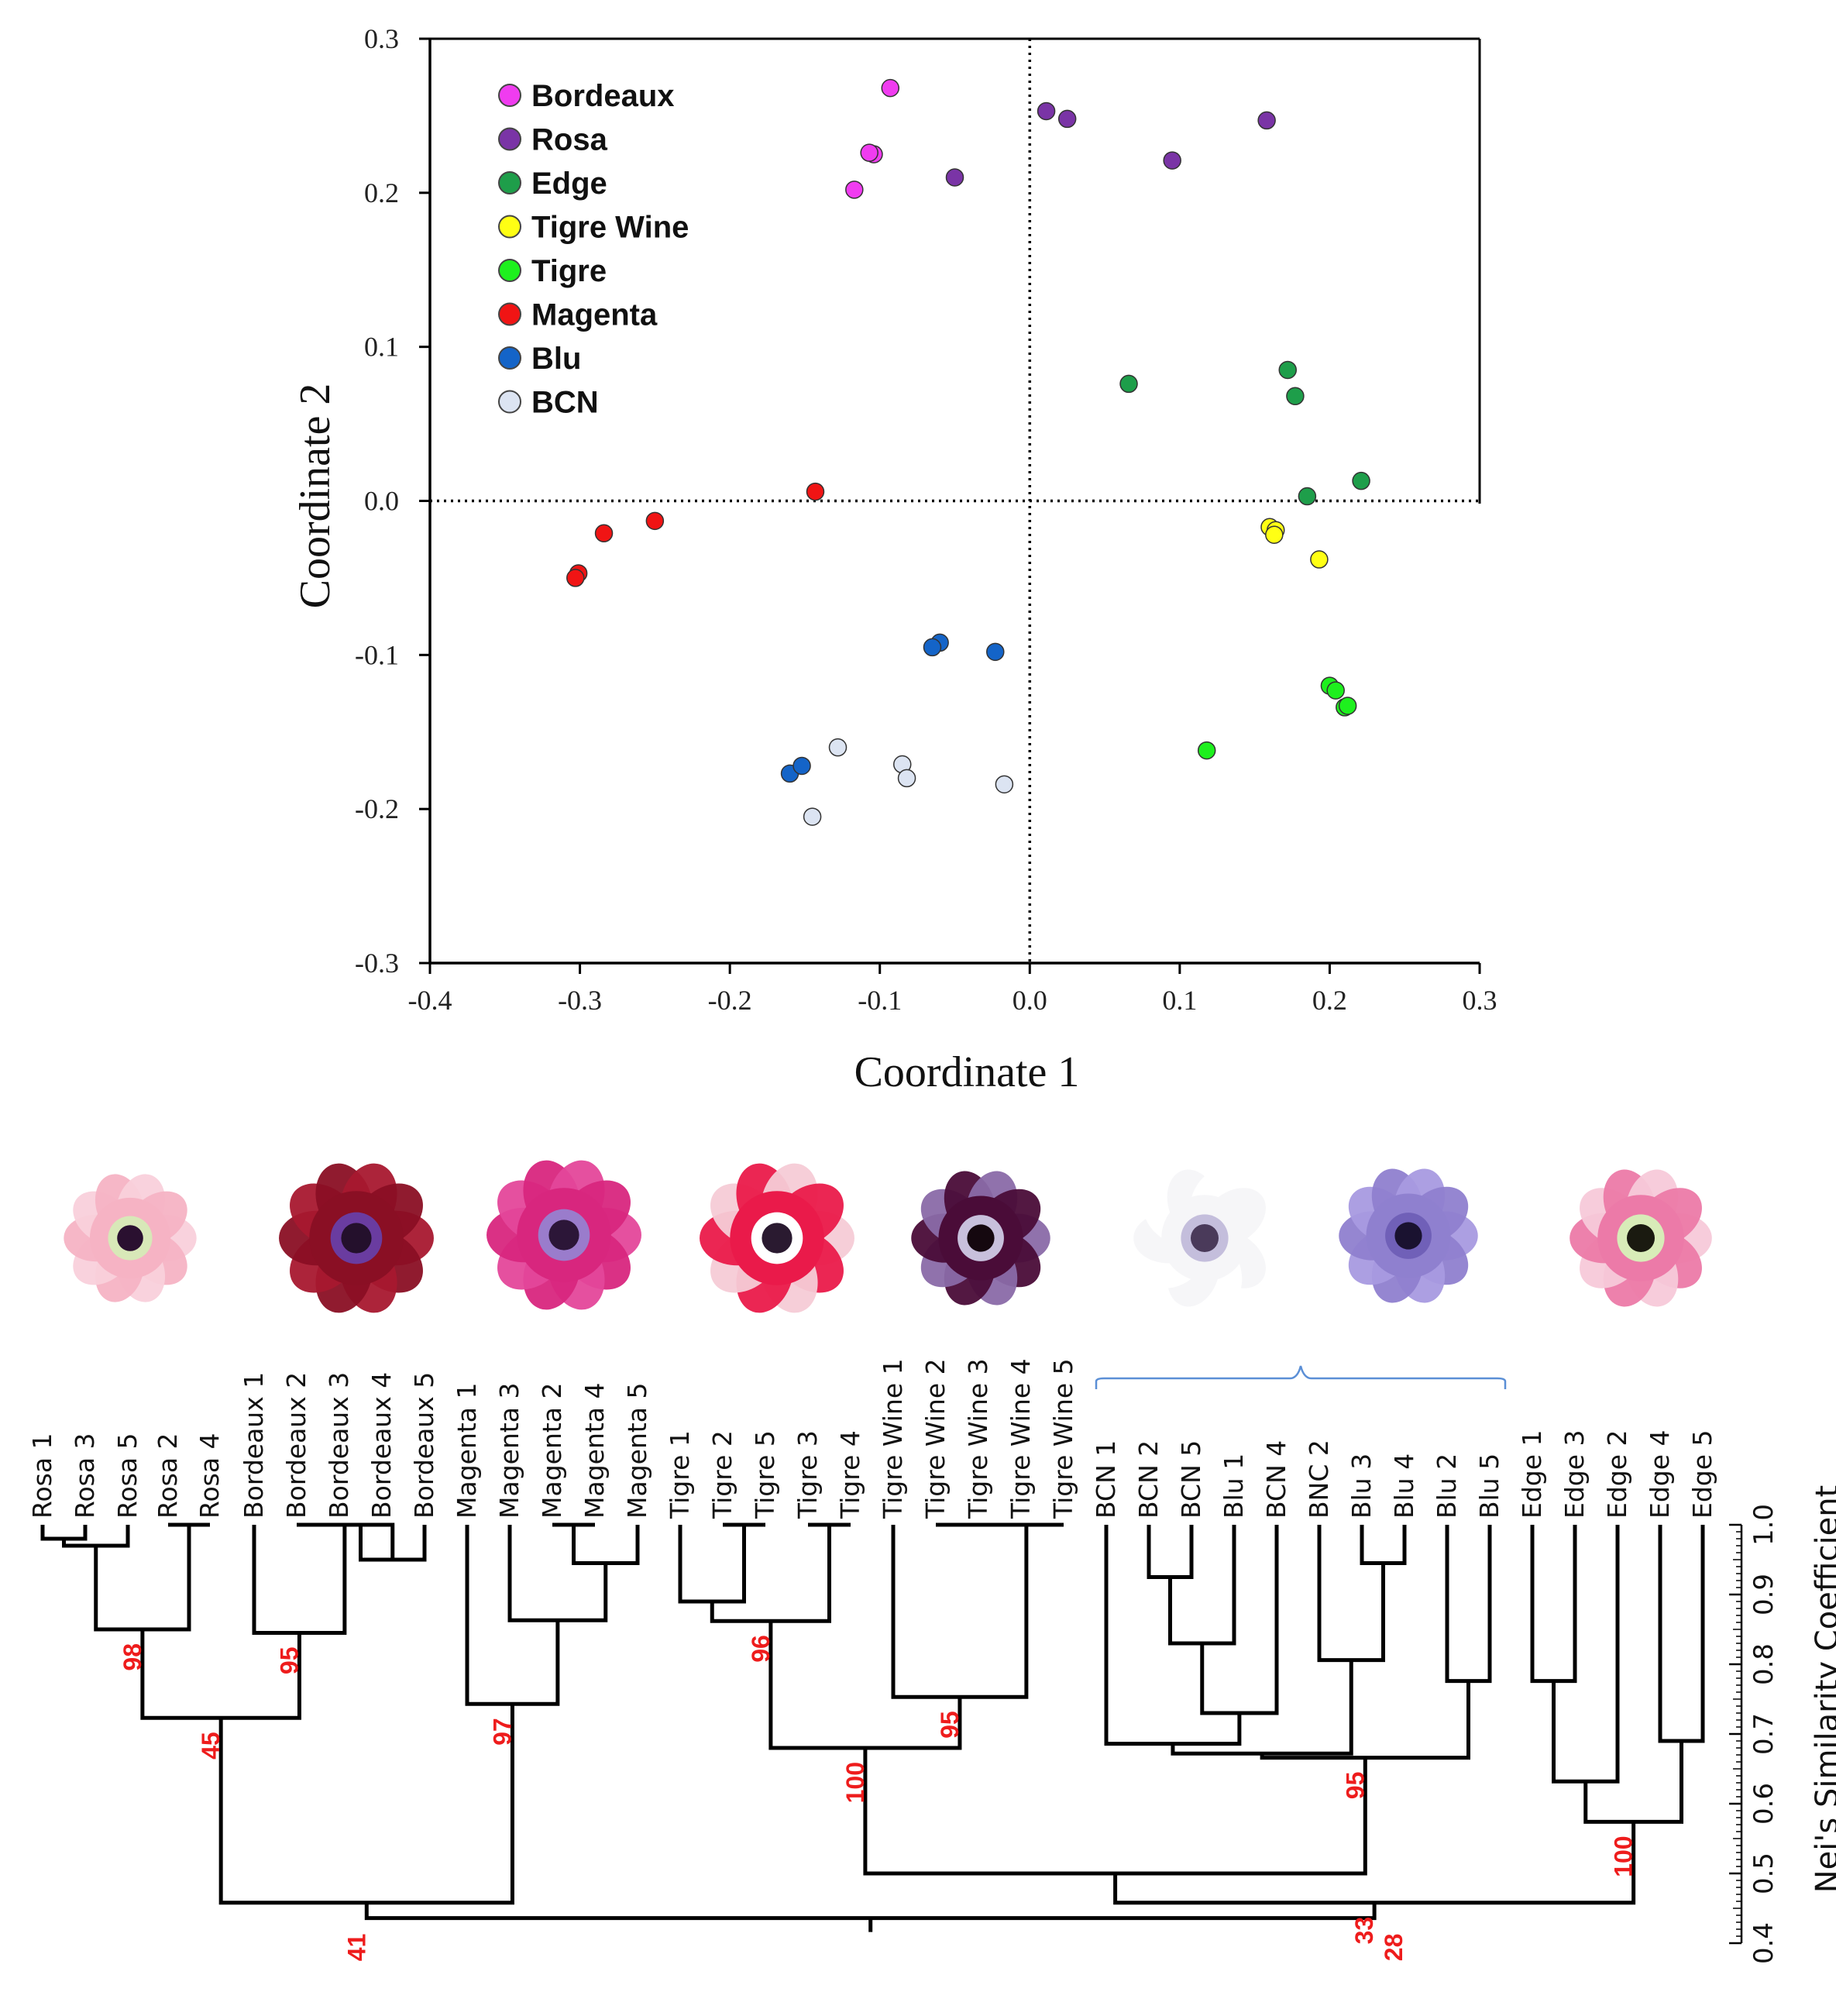  Describe the element at coordinates (1115, 1812) in the screenshot. I see `branch-mid` at that location.